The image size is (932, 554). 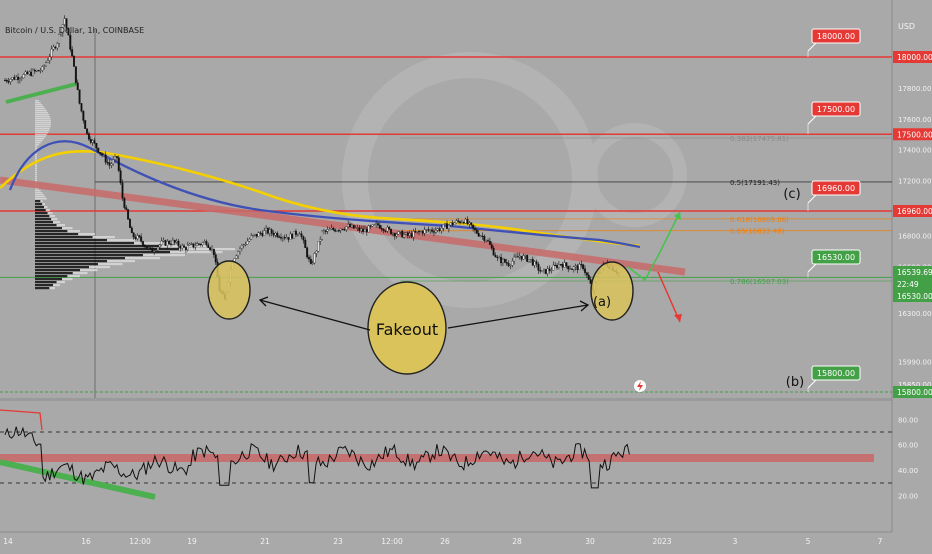 I want to click on rsi-divergence-line, so click(x=21, y=420).